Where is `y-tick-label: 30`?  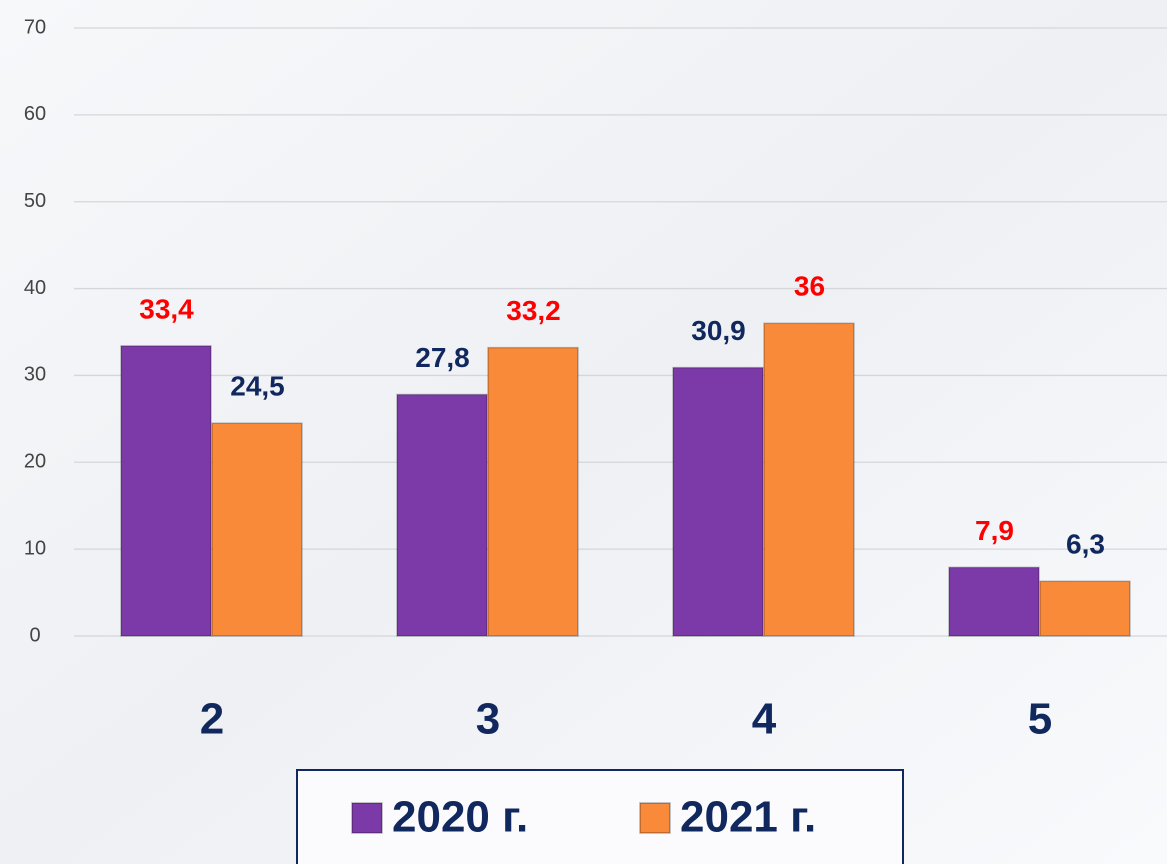
y-tick-label: 30 is located at coordinates (35, 375).